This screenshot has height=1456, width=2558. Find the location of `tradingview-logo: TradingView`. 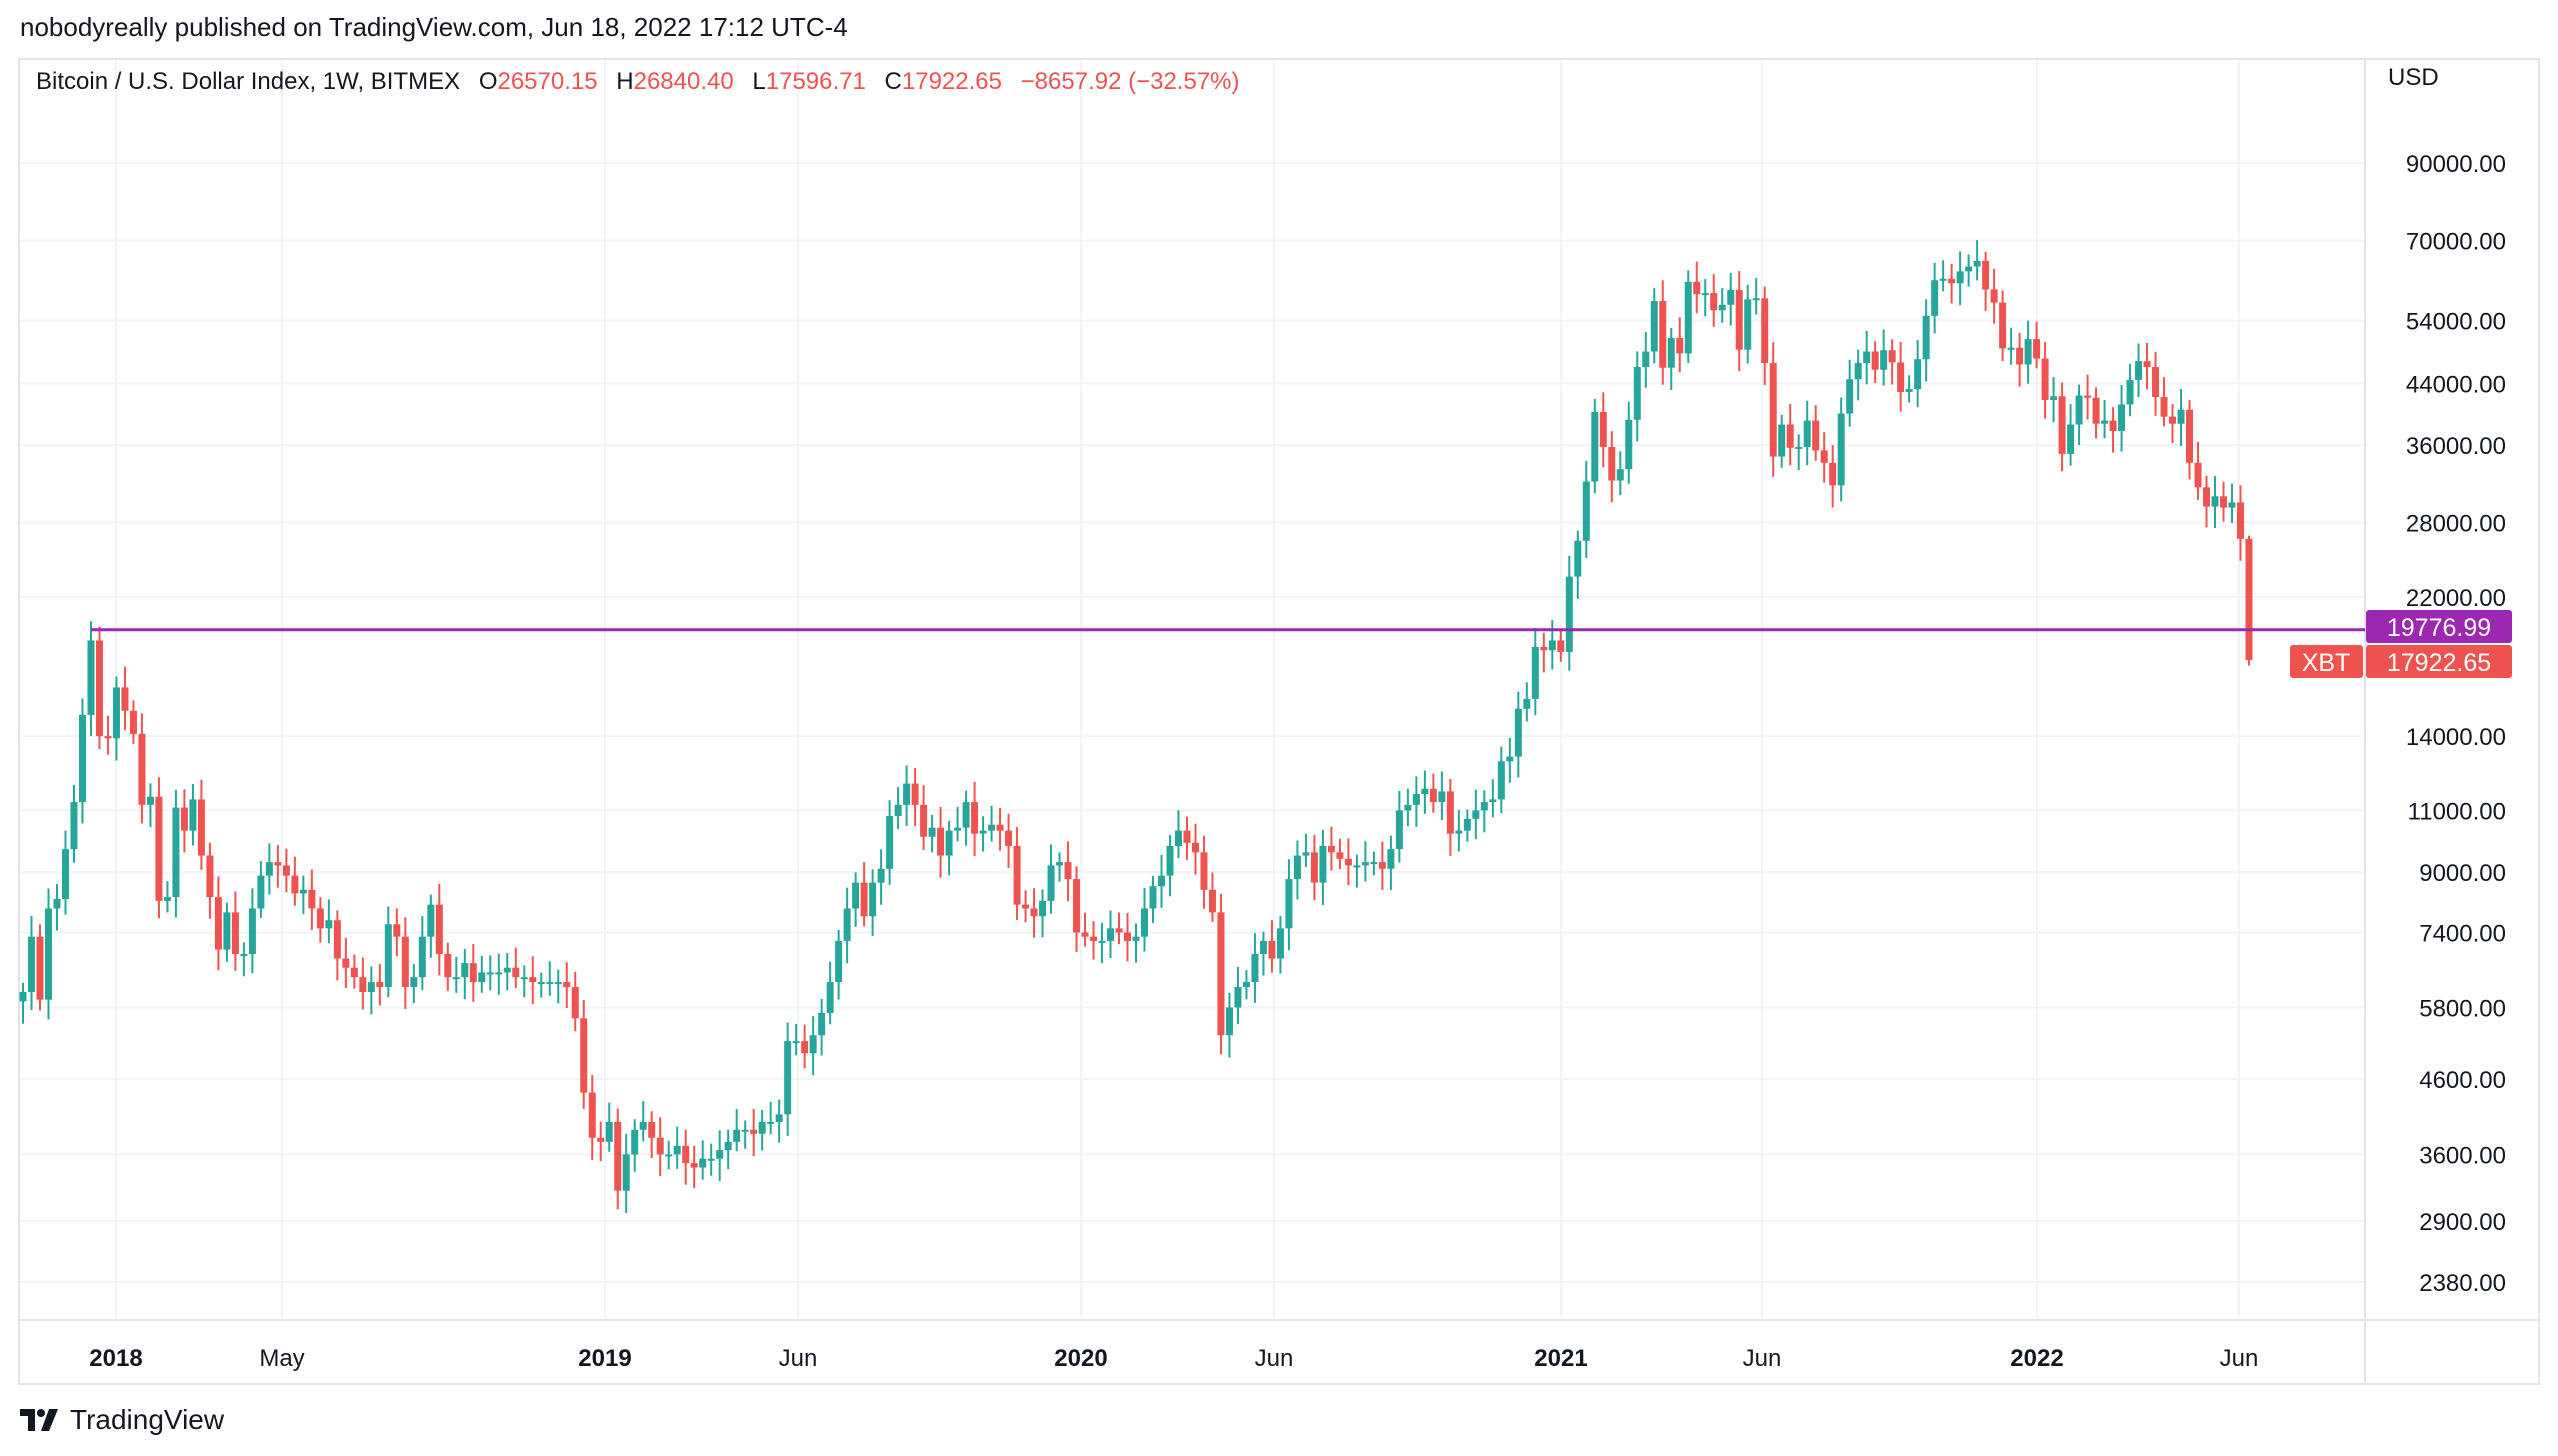

tradingview-logo: TradingView is located at coordinates (122, 1420).